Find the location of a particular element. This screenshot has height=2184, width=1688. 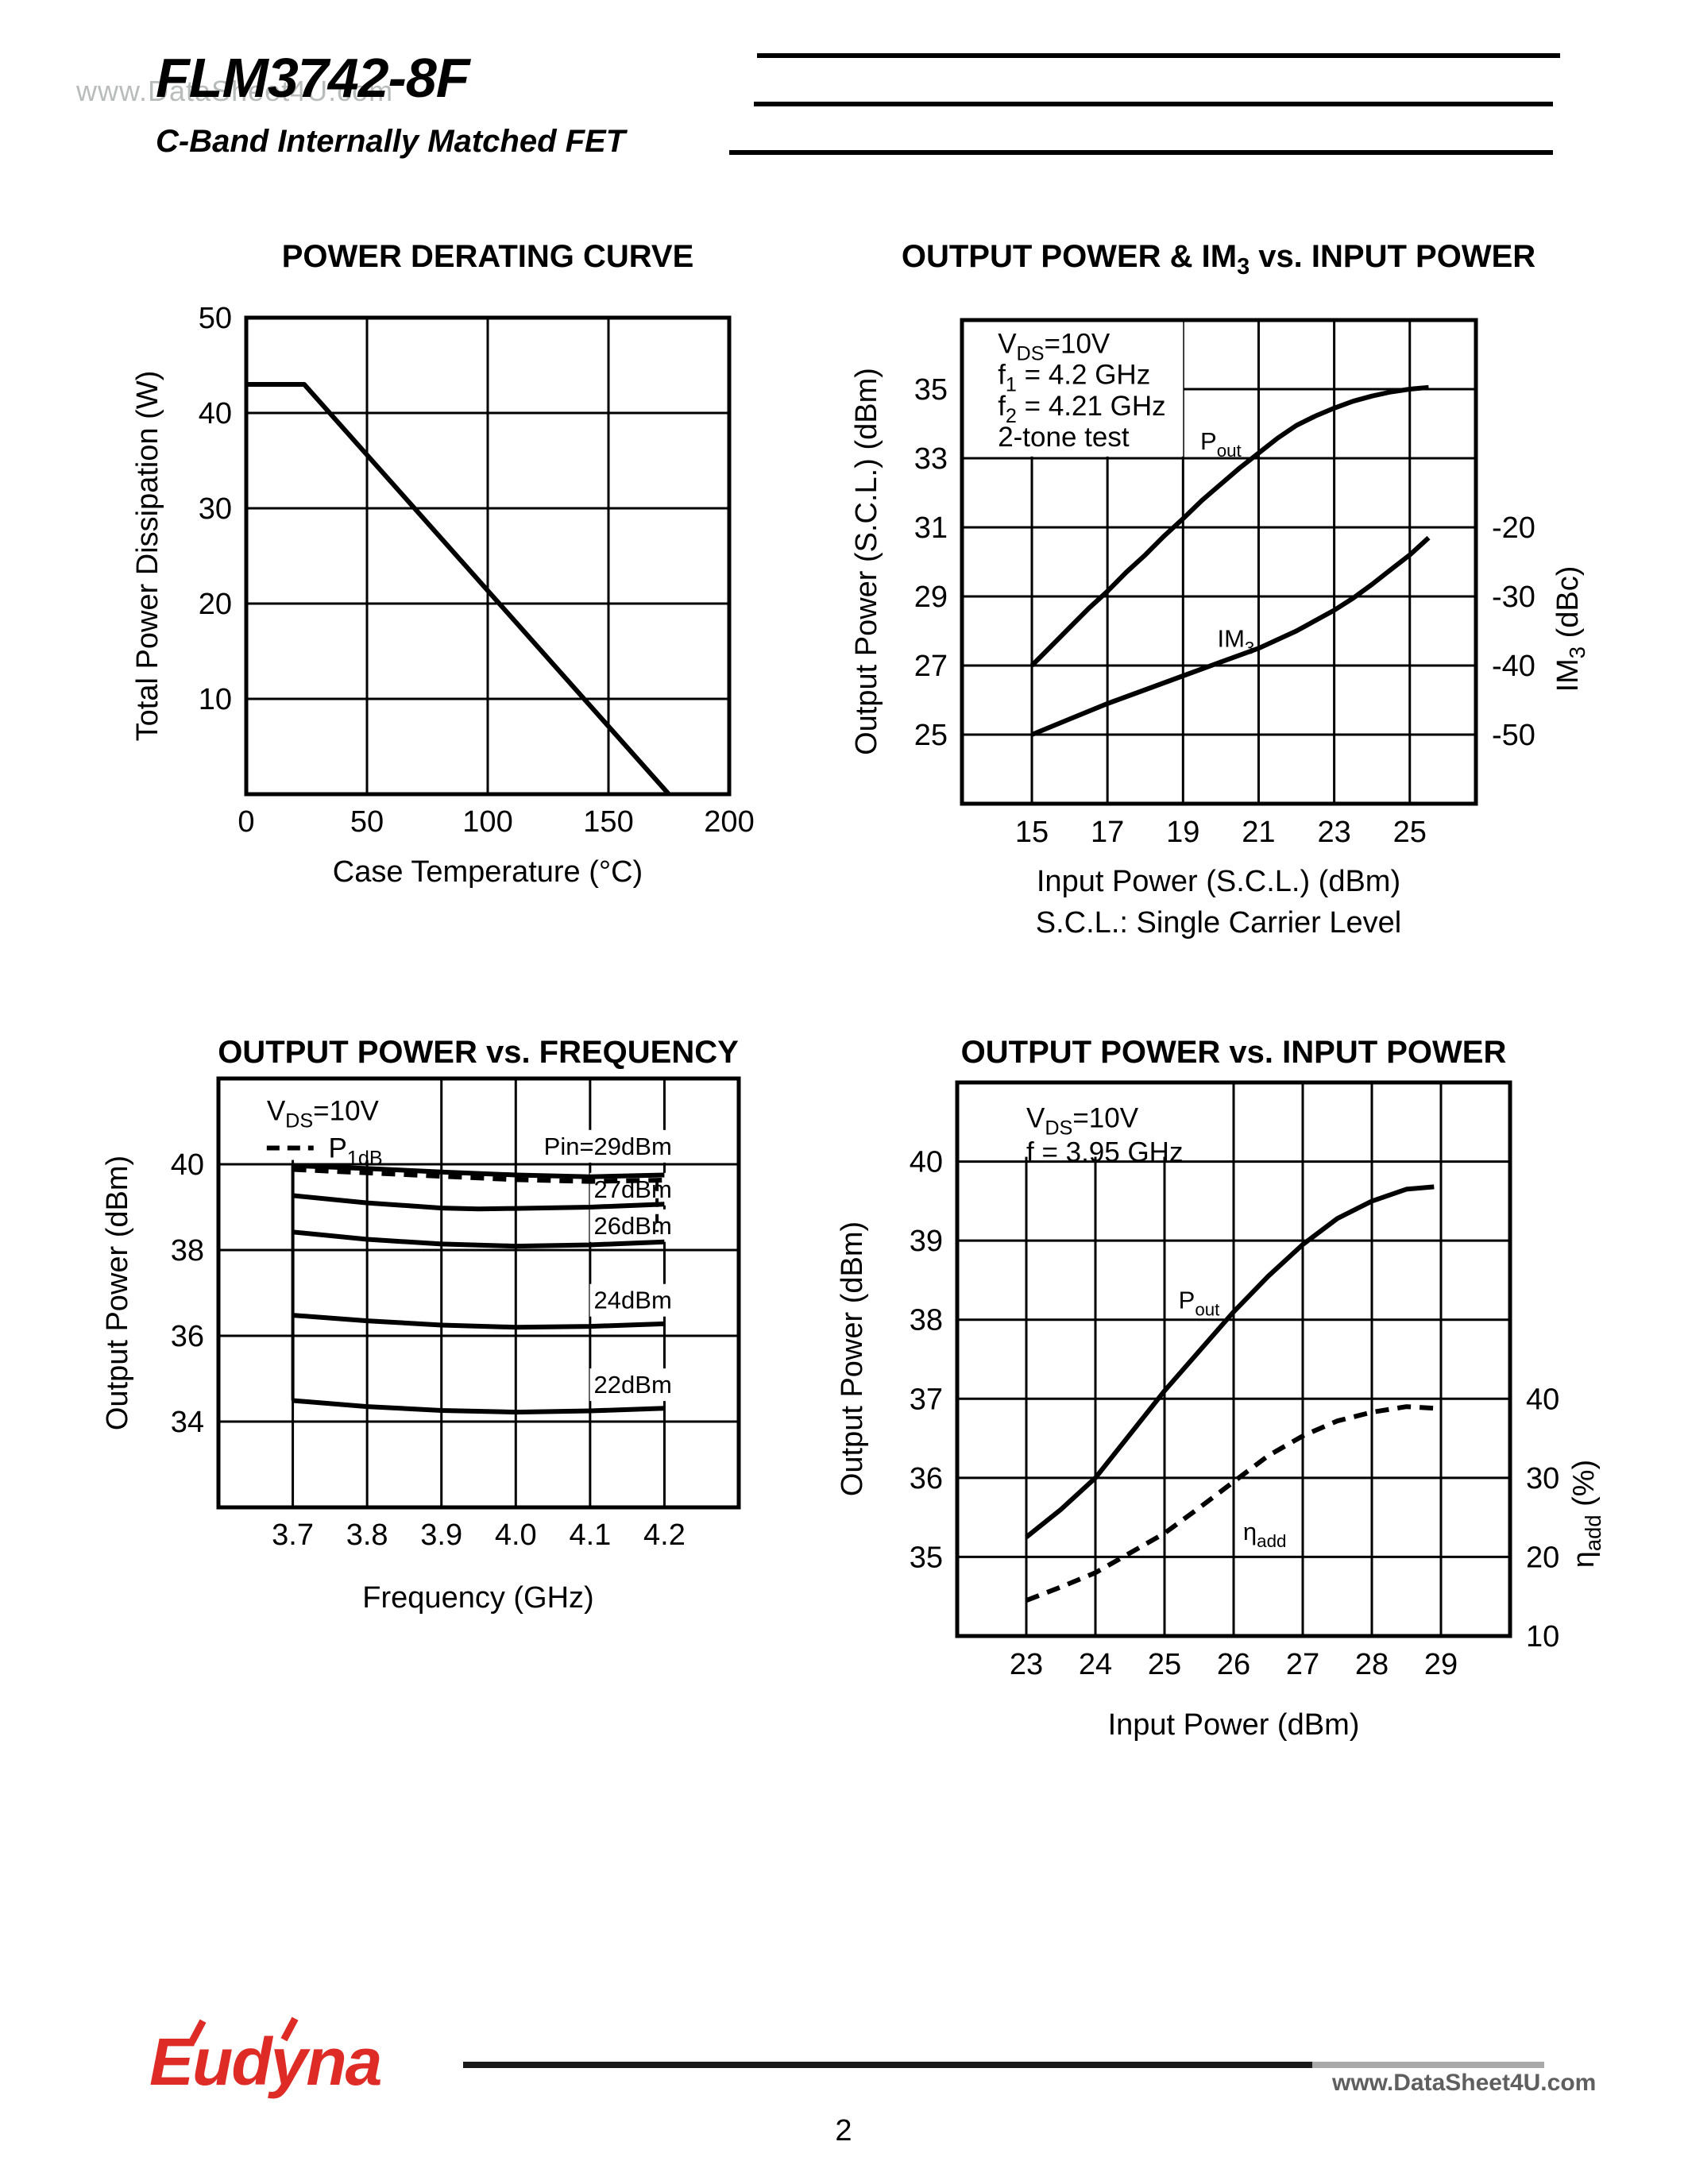

y-tick-label: 50 is located at coordinates (216, 318).